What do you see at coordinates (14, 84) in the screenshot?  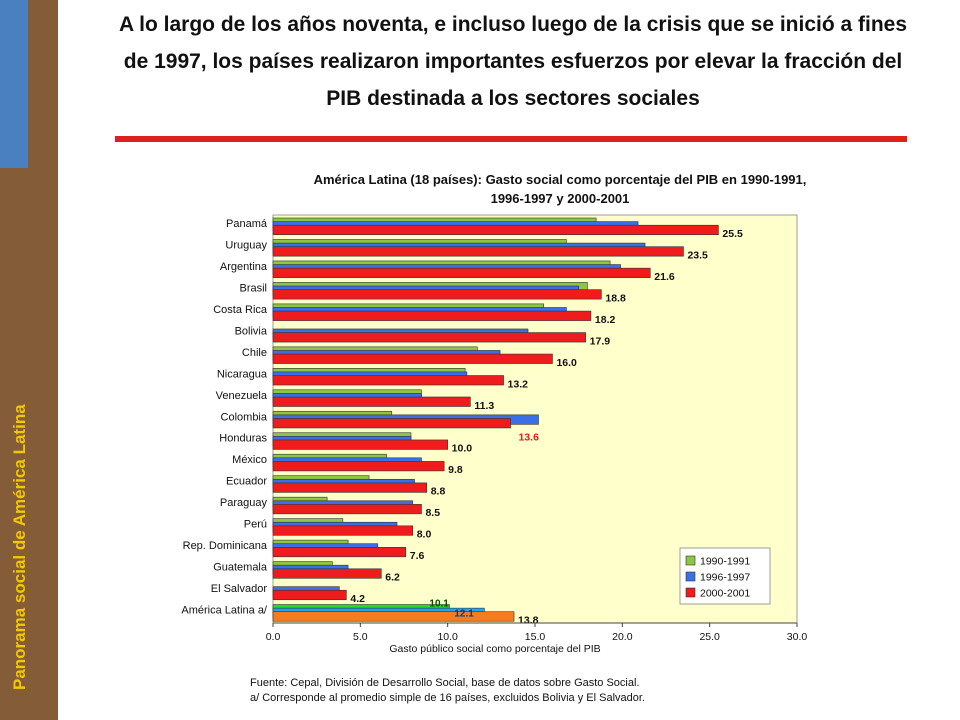 I see `sidebar-accent-block` at bounding box center [14, 84].